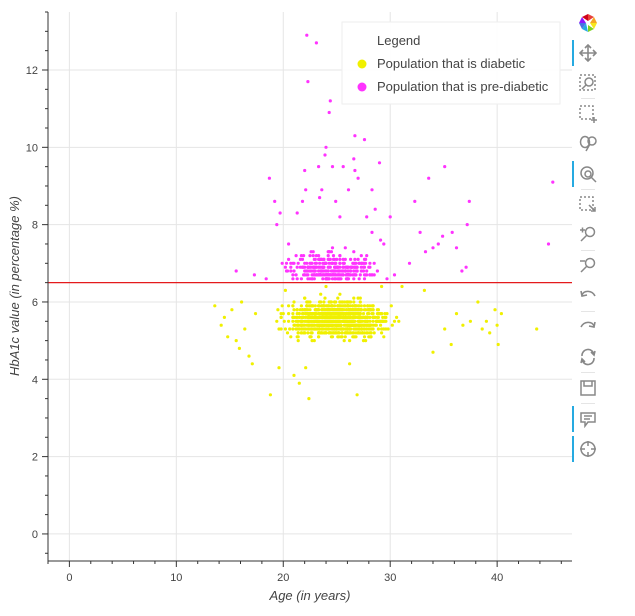 The image size is (635, 616). Describe the element at coordinates (587, 174) in the screenshot. I see `wheel-zoom-tool` at that location.